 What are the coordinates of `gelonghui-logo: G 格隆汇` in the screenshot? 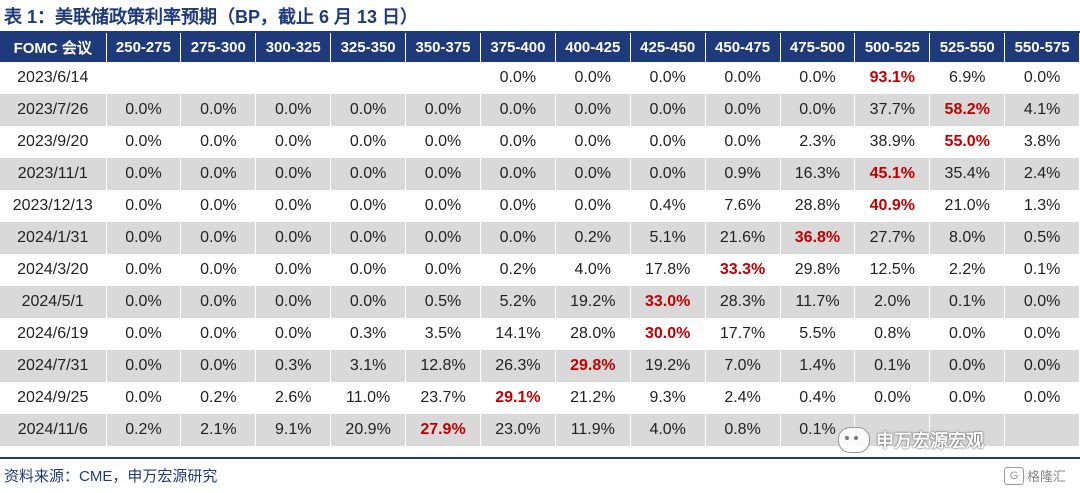 It's located at (1035, 475).